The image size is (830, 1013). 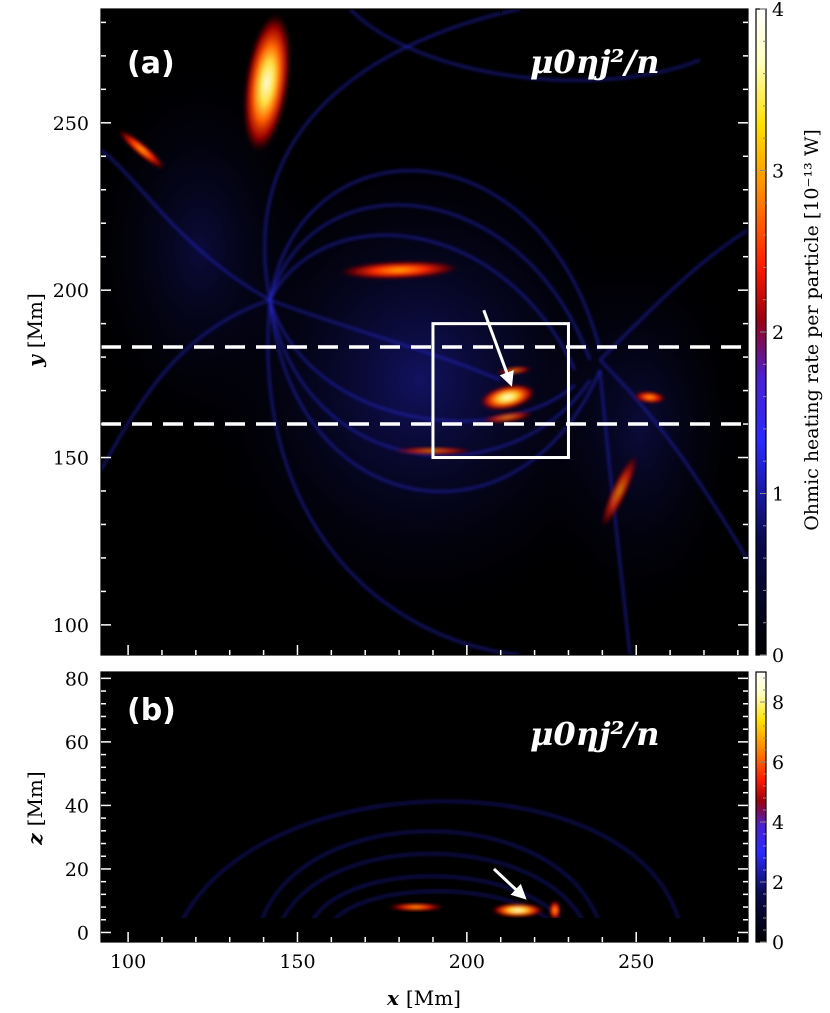 What do you see at coordinates (71, 626) in the screenshot?
I see `y-tick-label: 100` at bounding box center [71, 626].